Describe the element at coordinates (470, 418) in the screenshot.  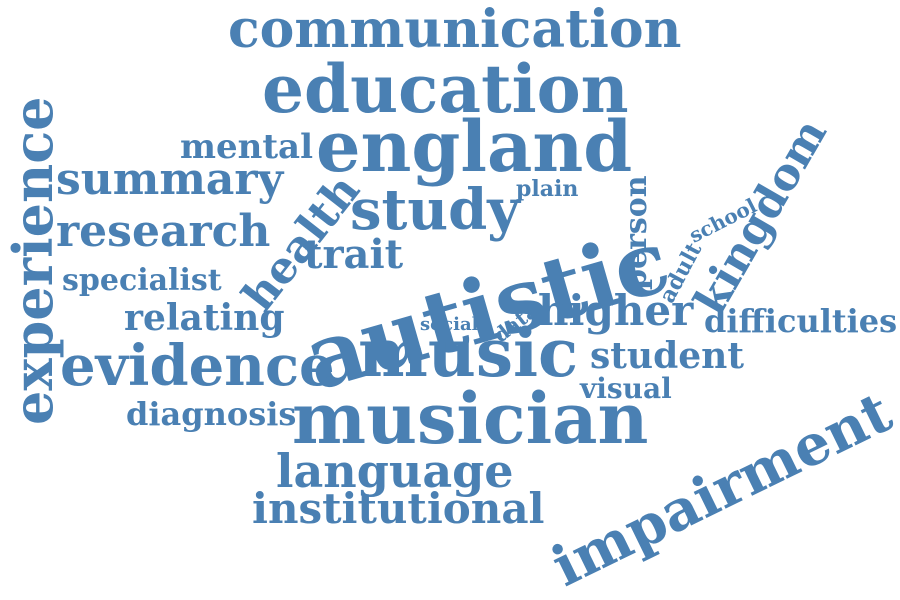
I see `word-musician: musician` at that location.